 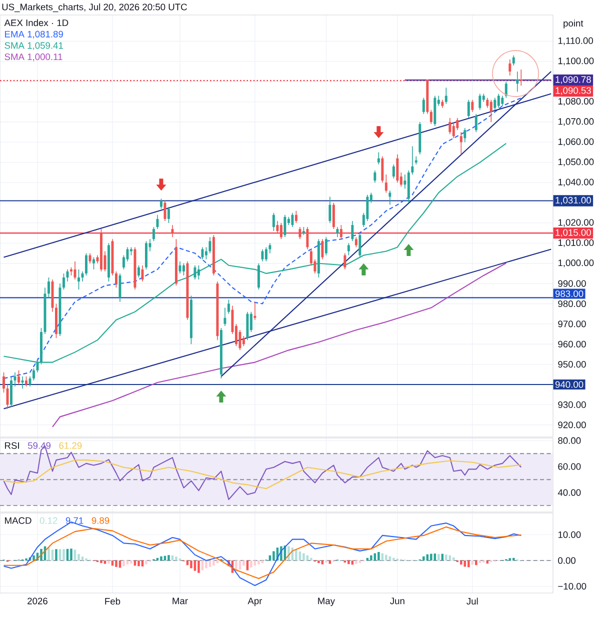 I want to click on x-tick-label: Jun, so click(x=397, y=601).